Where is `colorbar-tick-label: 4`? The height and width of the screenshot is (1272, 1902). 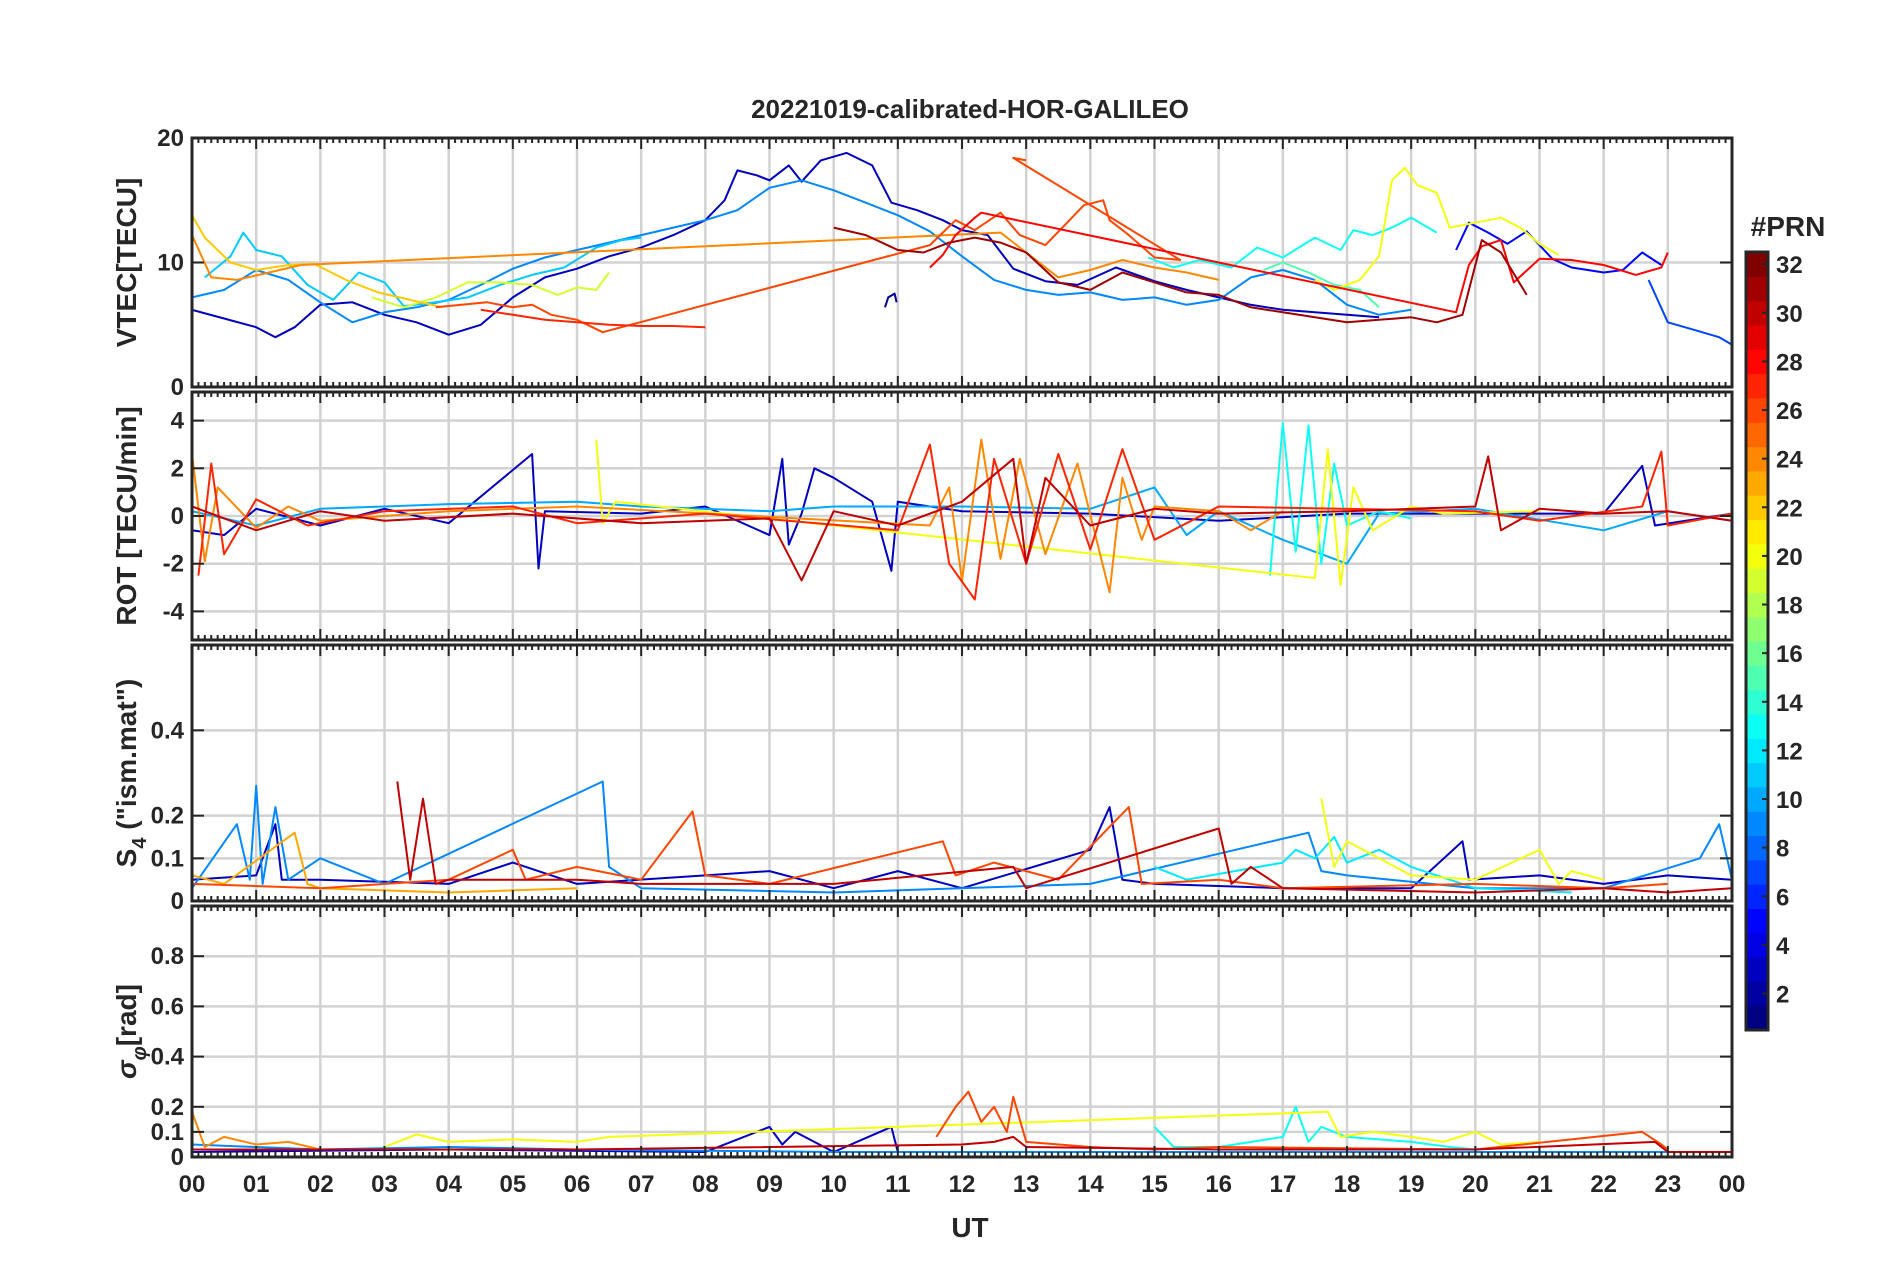 colorbar-tick-label: 4 is located at coordinates (1783, 946).